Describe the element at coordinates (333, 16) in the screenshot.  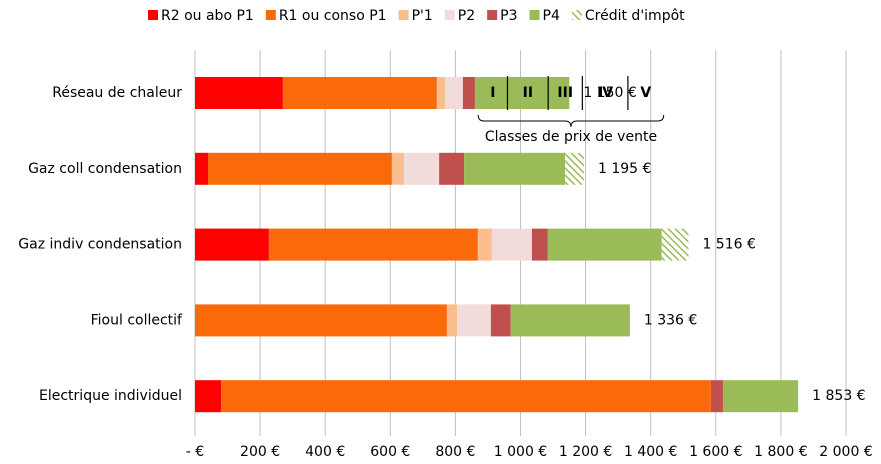
I see `legend-label: R1 ou conso P1` at that location.